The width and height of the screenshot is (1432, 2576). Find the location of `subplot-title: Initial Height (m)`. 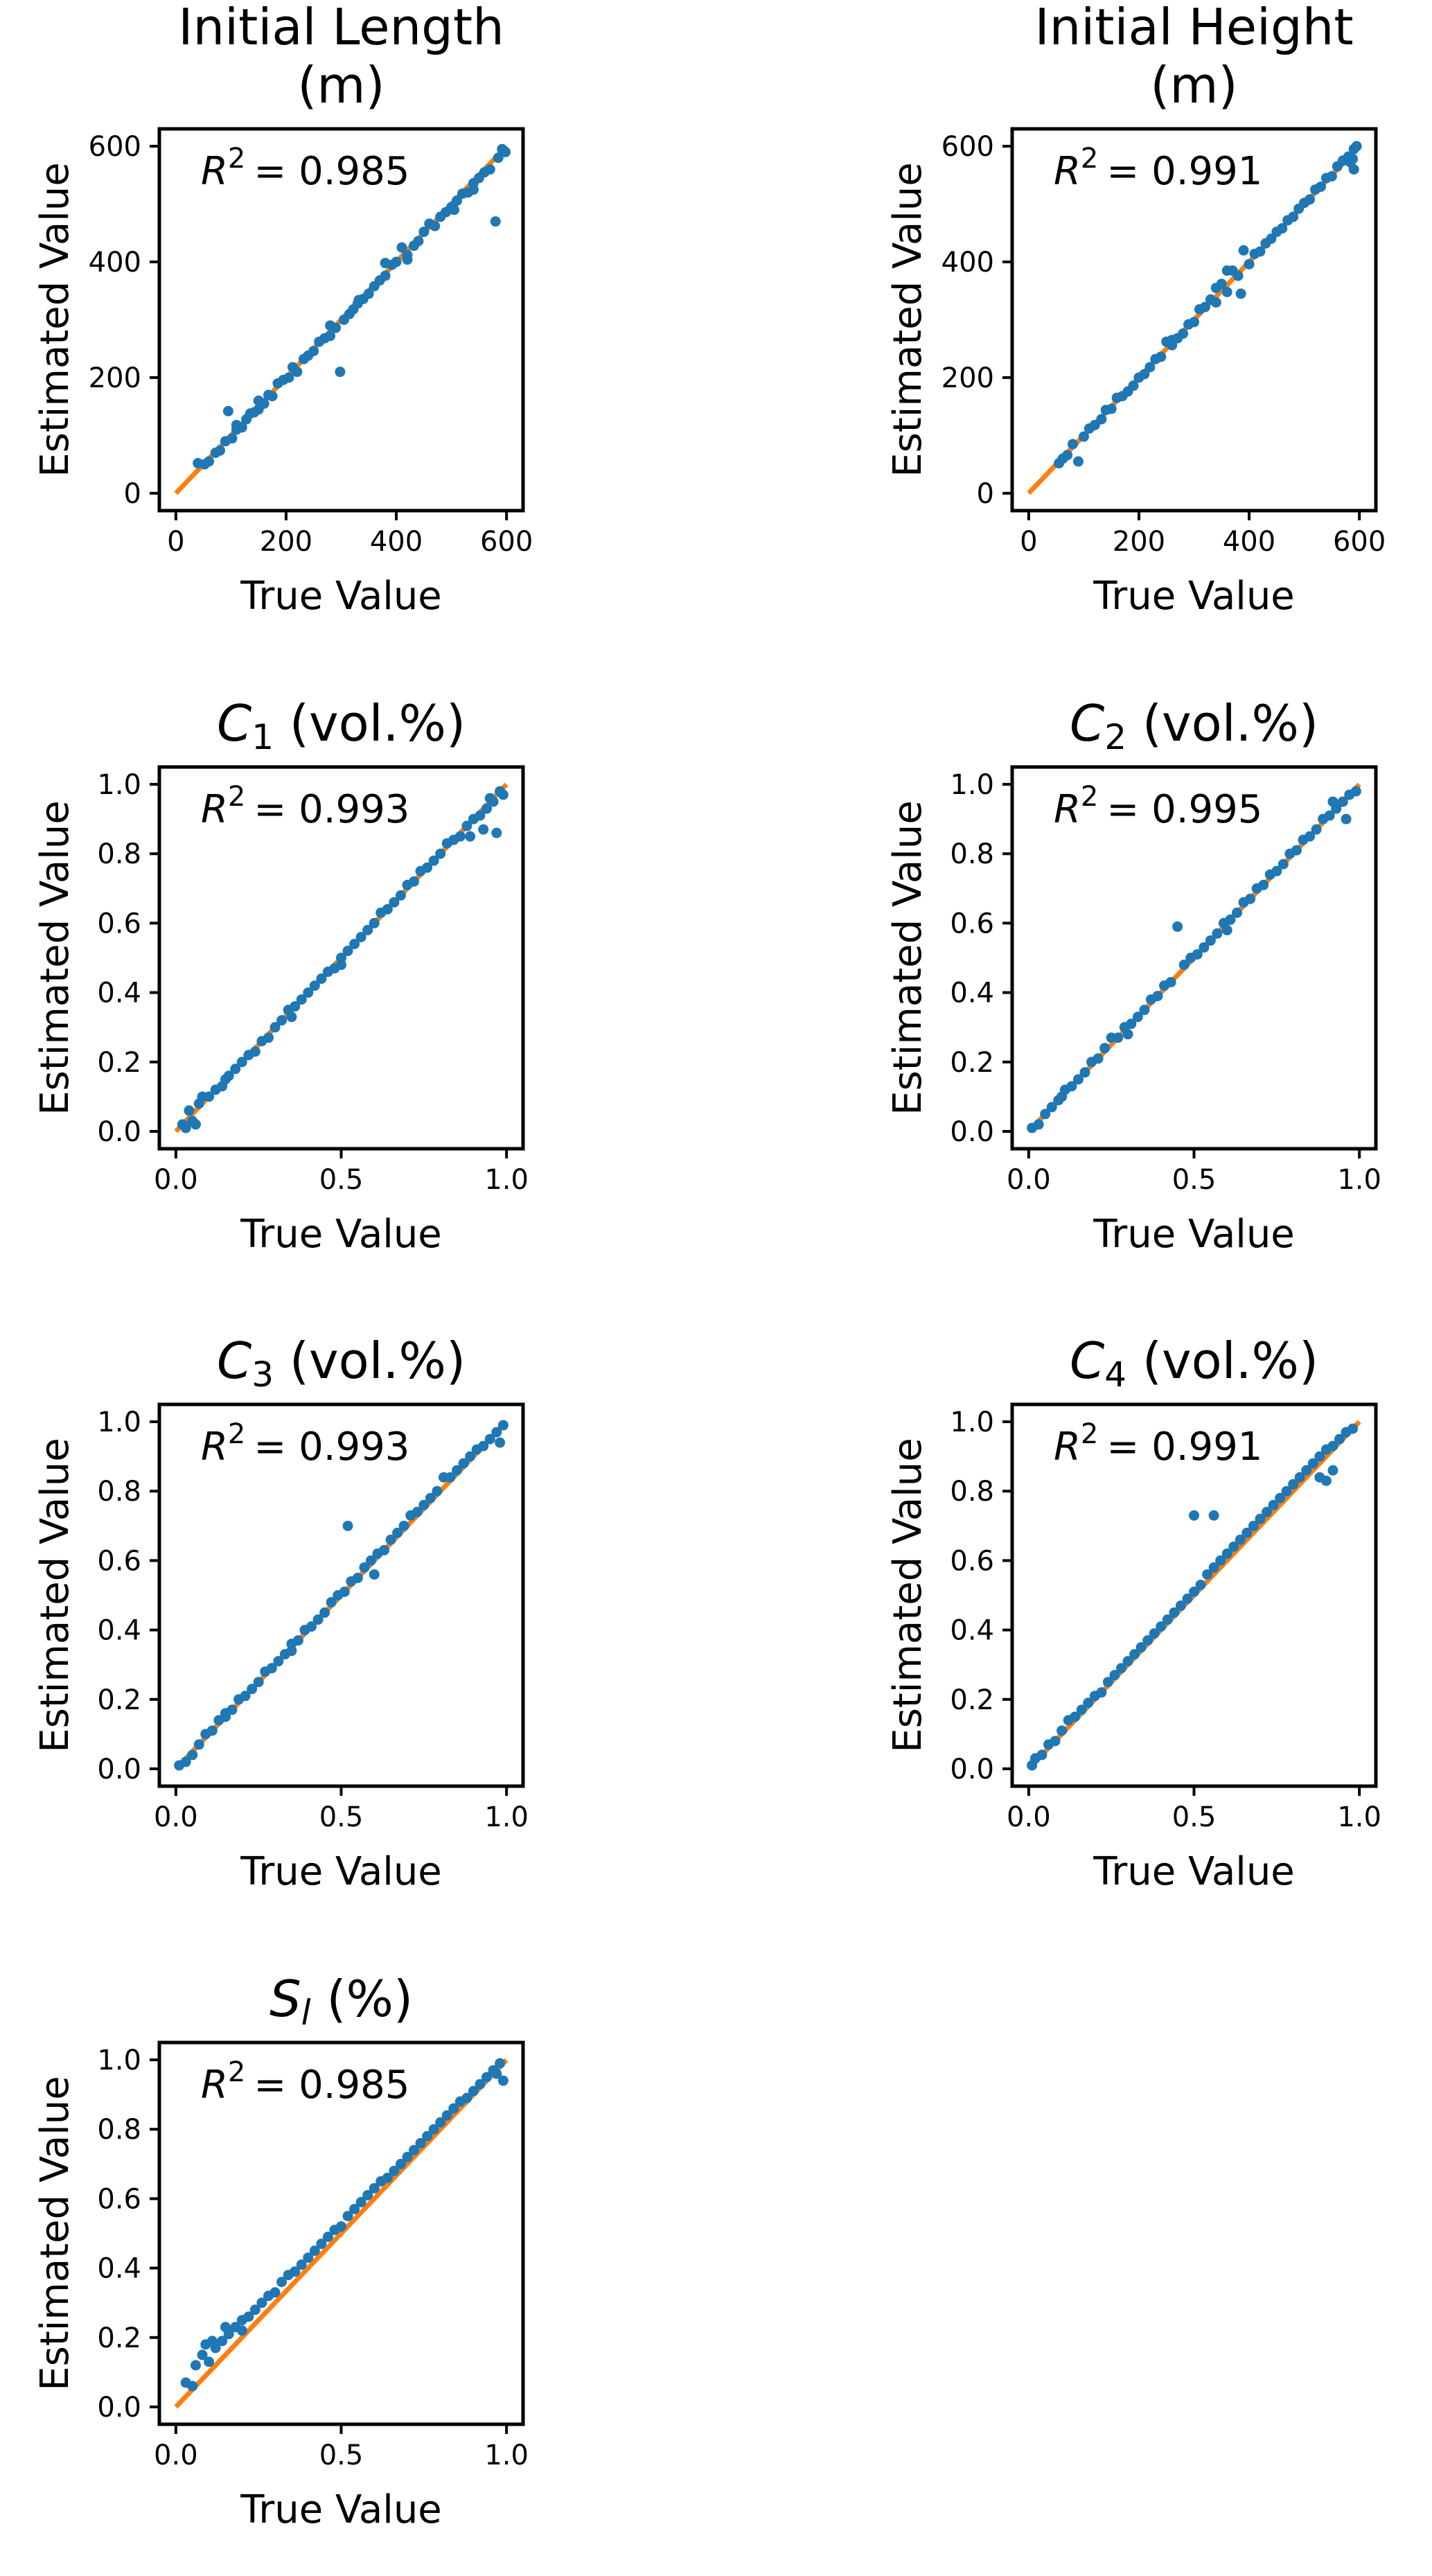

subplot-title: Initial Height (m) is located at coordinates (1193, 57).